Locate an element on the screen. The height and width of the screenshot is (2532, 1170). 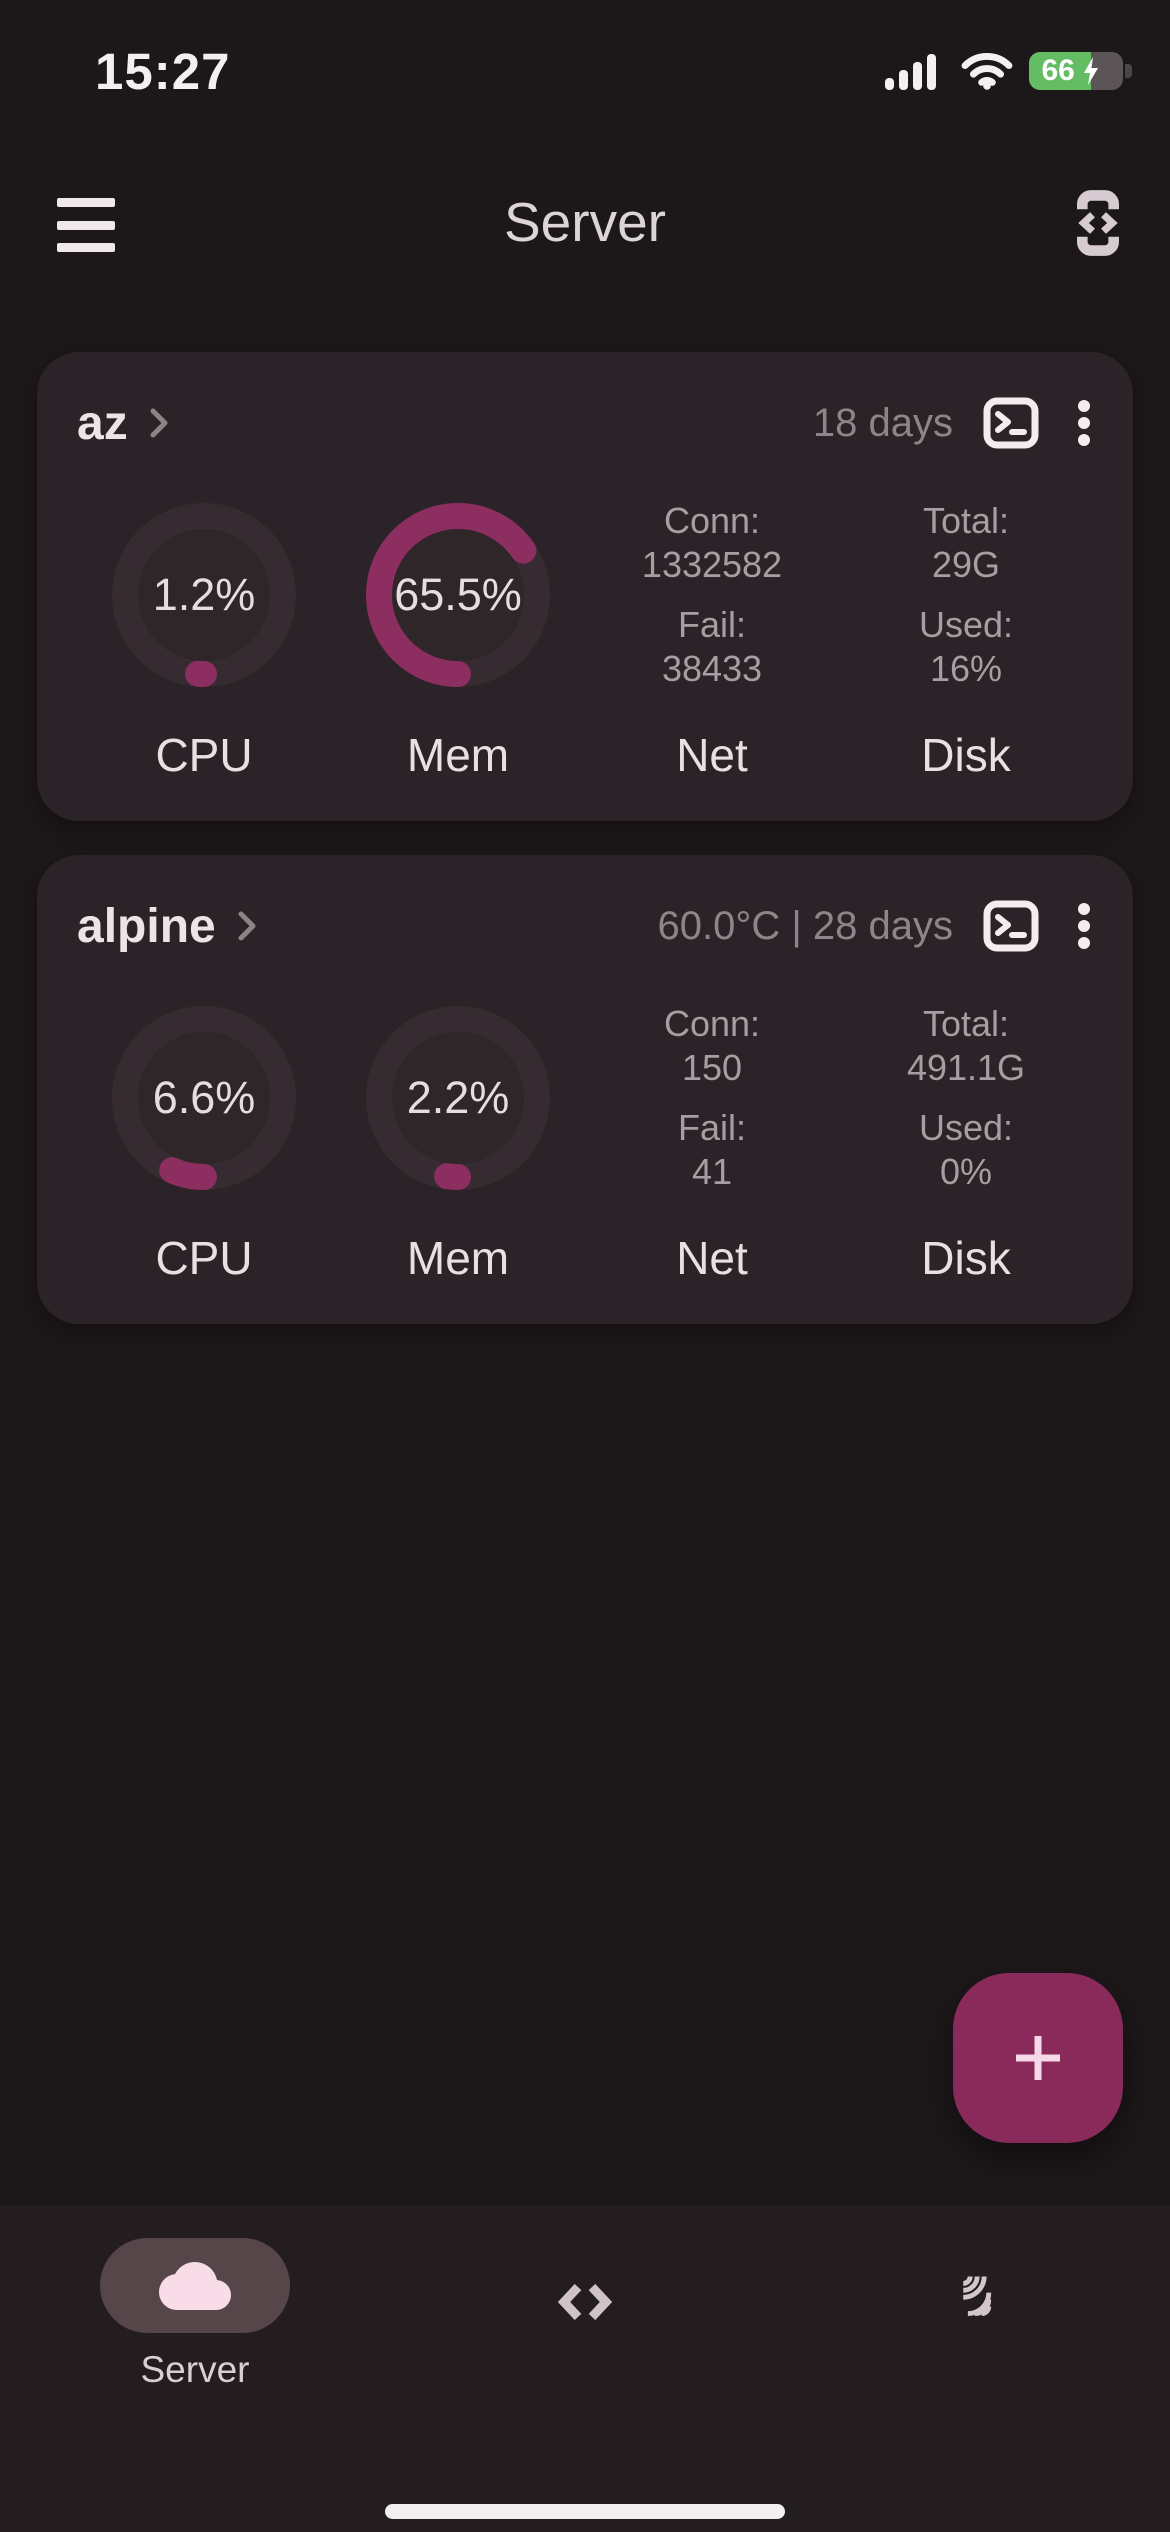
disk-used-value: 0% is located at coordinates (966, 1171).